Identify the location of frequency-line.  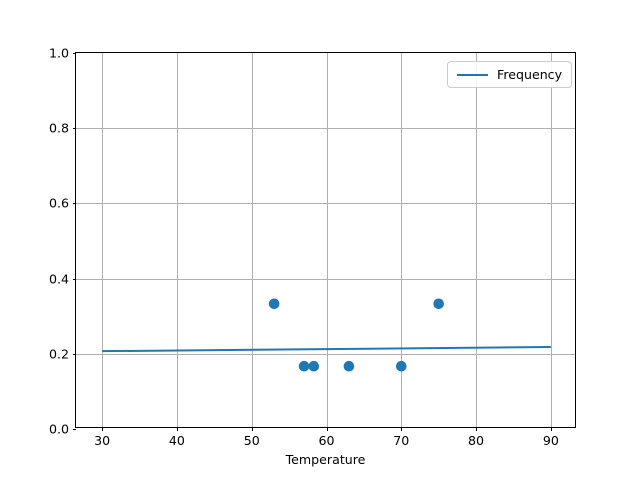
(326, 349).